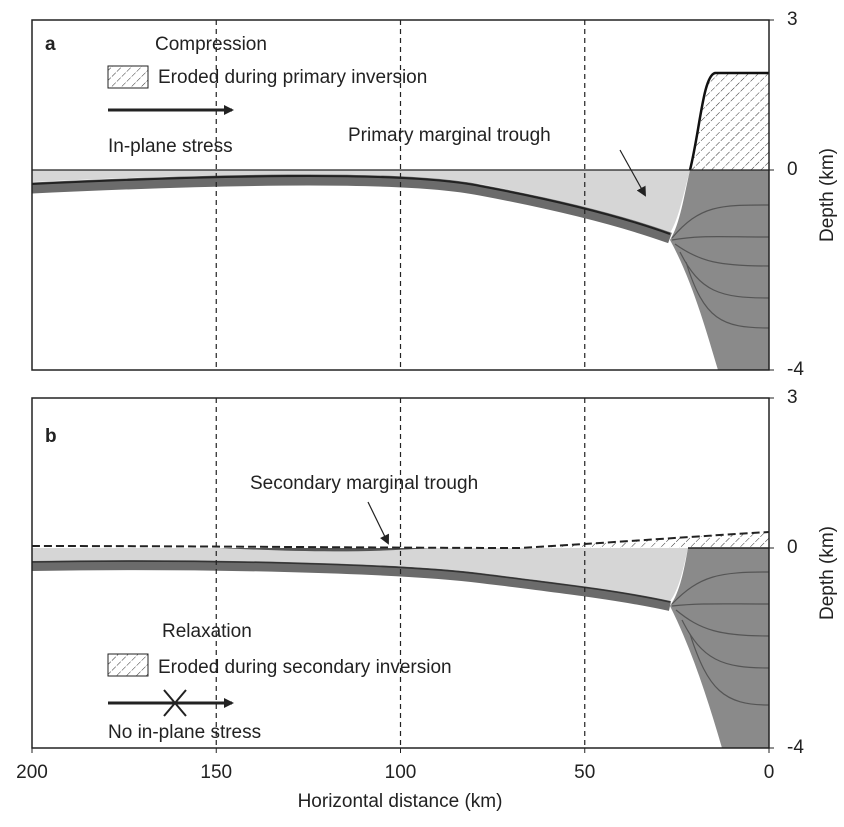 The image size is (844, 827). What do you see at coordinates (769, 772) in the screenshot?
I see `x-tick-label: 0` at bounding box center [769, 772].